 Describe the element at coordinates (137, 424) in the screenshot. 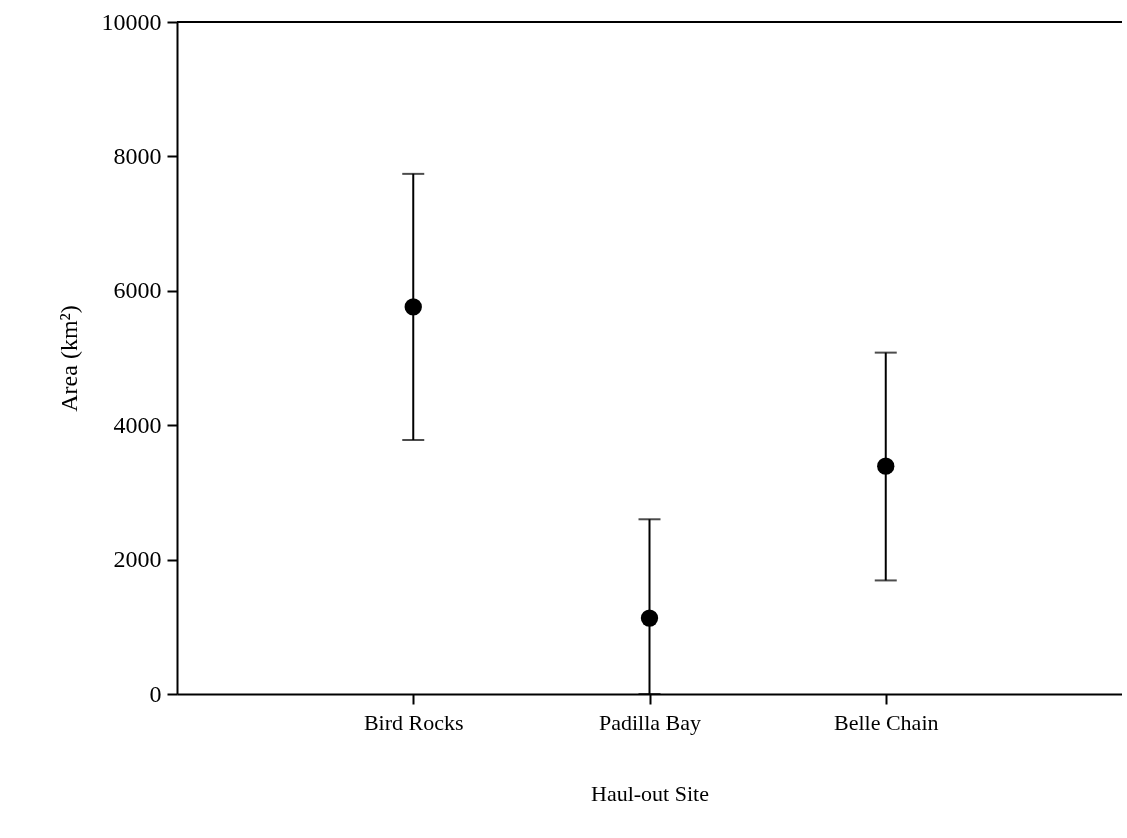

I see `y-tick-label: 4000` at that location.